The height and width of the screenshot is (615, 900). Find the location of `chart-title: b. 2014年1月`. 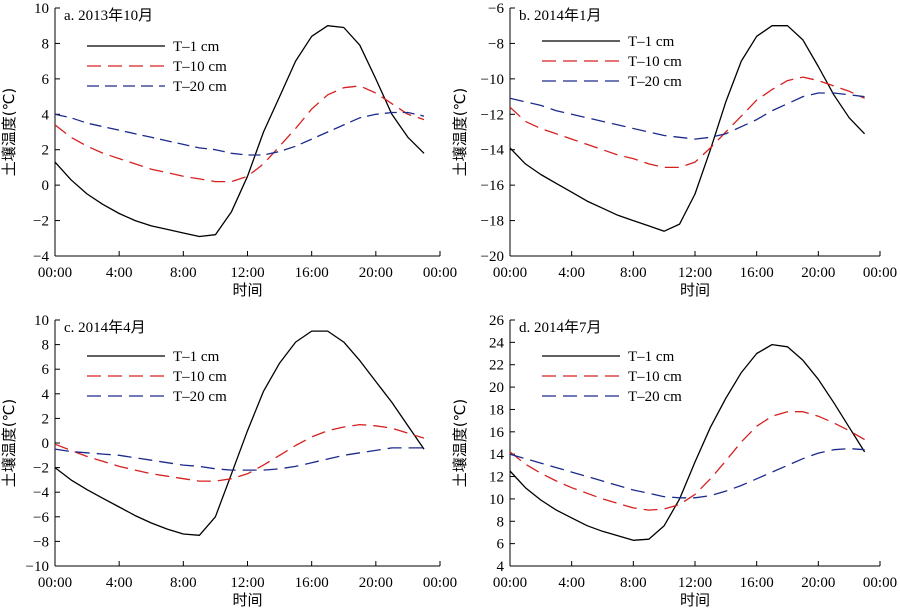

chart-title: b. 2014年1月 is located at coordinates (560, 15).